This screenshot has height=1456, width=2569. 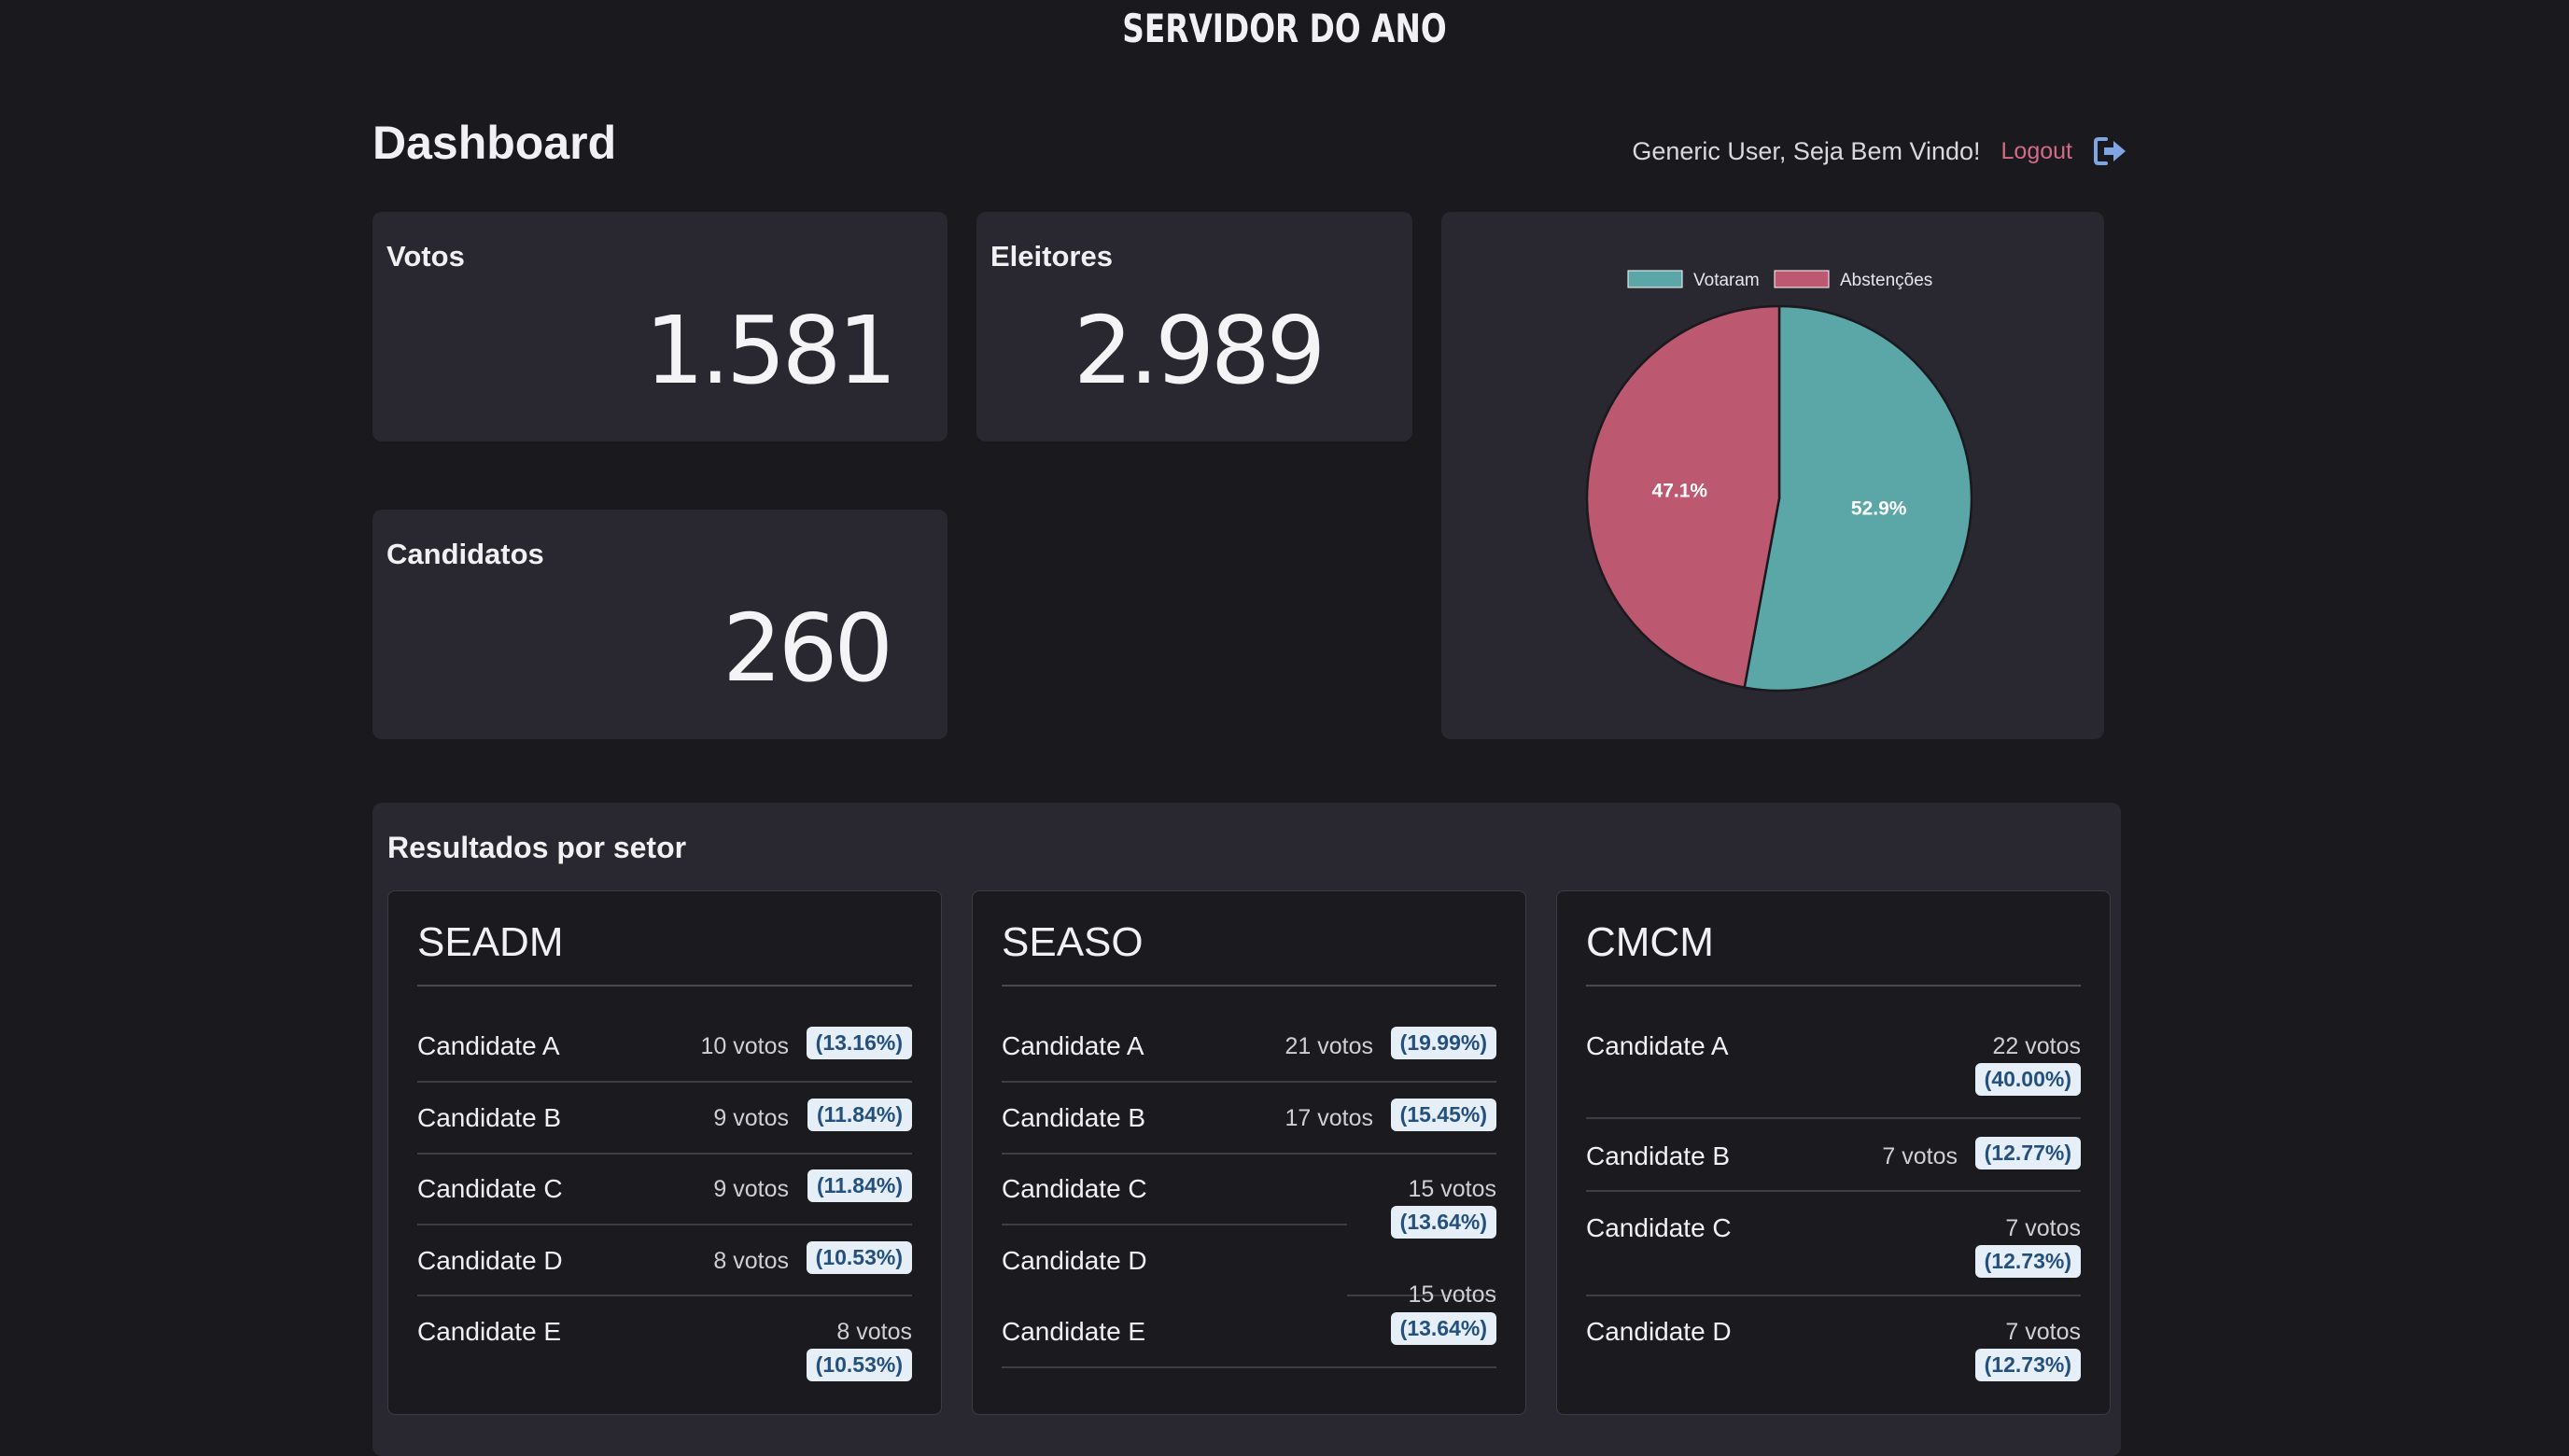 I want to click on sign-out-icon, so click(x=2110, y=151).